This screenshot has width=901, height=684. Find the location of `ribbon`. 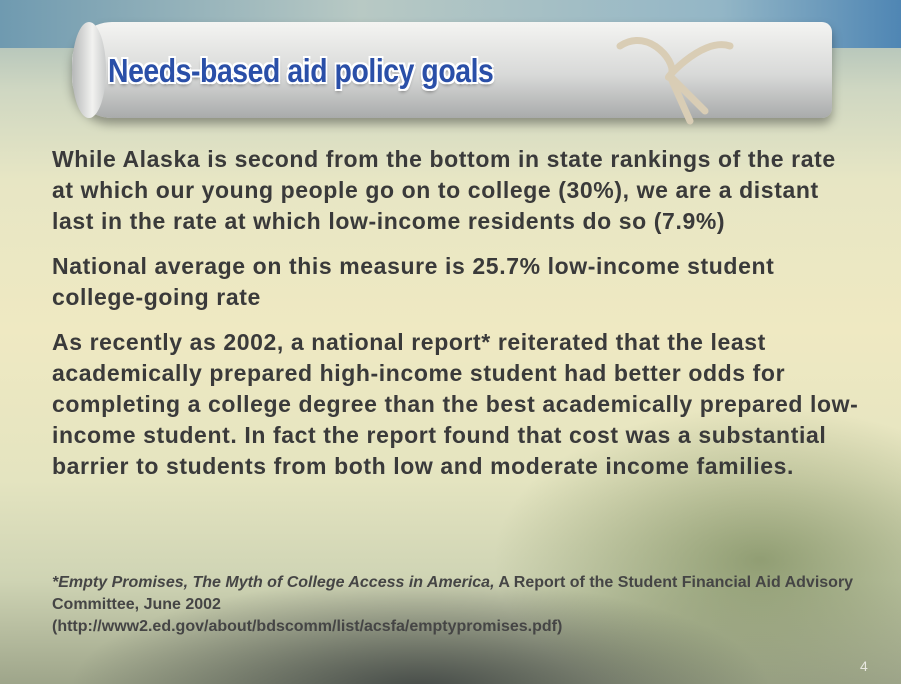

ribbon is located at coordinates (675, 81).